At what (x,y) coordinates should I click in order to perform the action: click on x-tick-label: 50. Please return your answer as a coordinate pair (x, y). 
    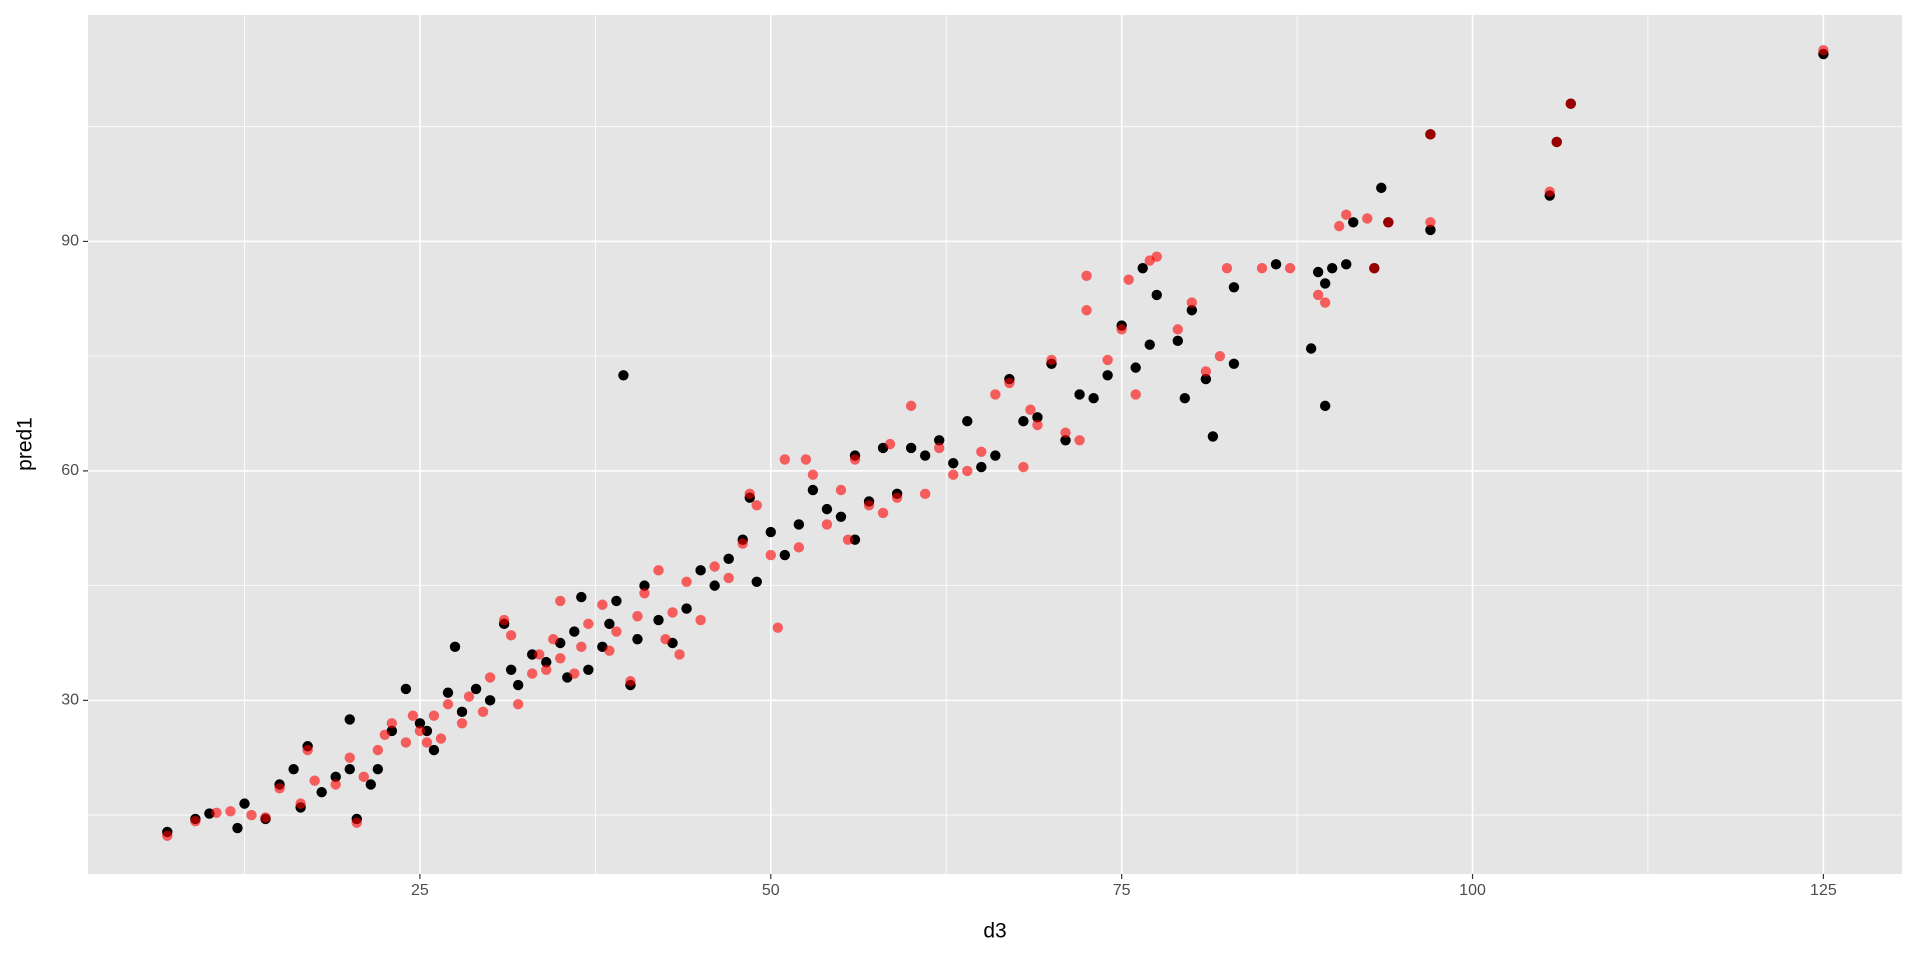
    Looking at the image, I should click on (771, 890).